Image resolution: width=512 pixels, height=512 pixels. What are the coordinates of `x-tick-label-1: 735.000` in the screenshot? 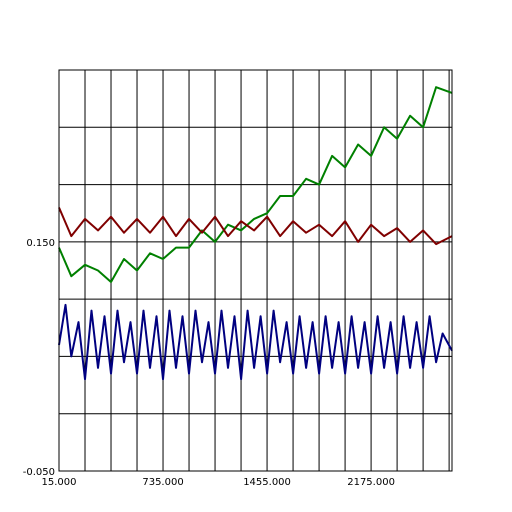 It's located at (162, 482).